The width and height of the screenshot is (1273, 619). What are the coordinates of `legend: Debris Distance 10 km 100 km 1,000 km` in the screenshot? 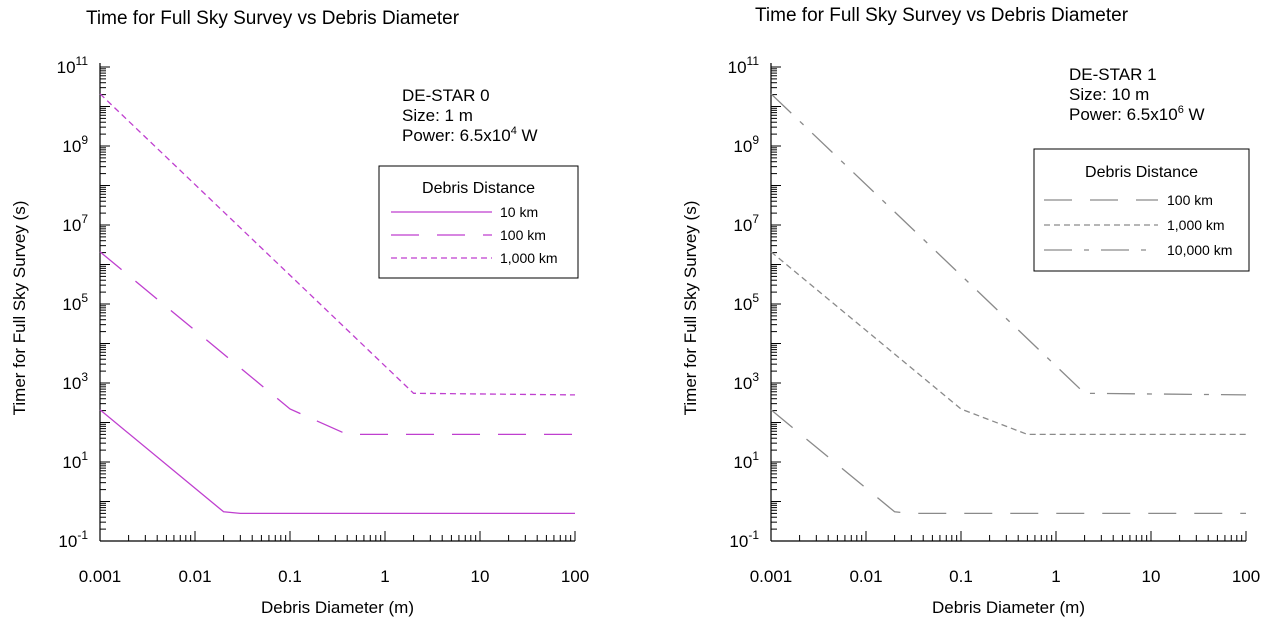 It's located at (478, 222).